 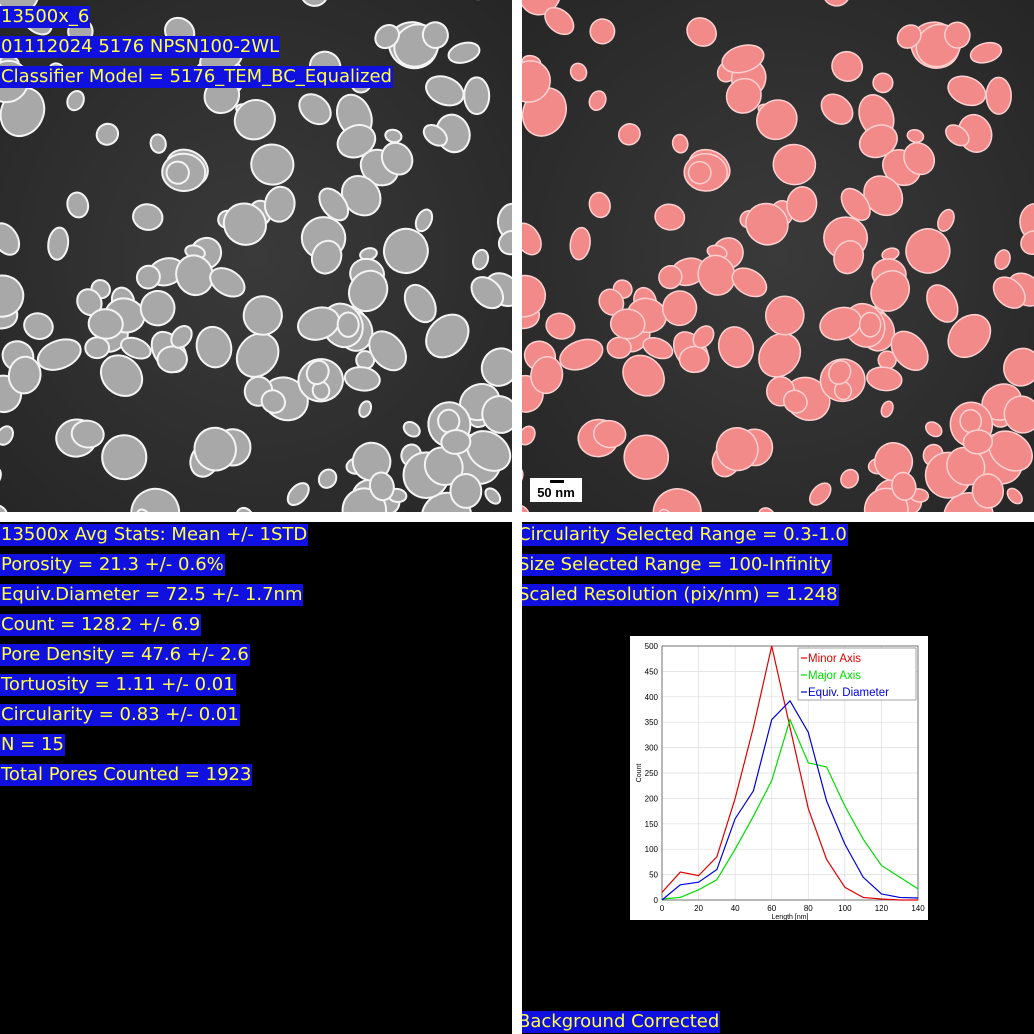 I want to click on image-label: Classifier Model = 5176_TEM_BC_Equalized, so click(x=196, y=77).